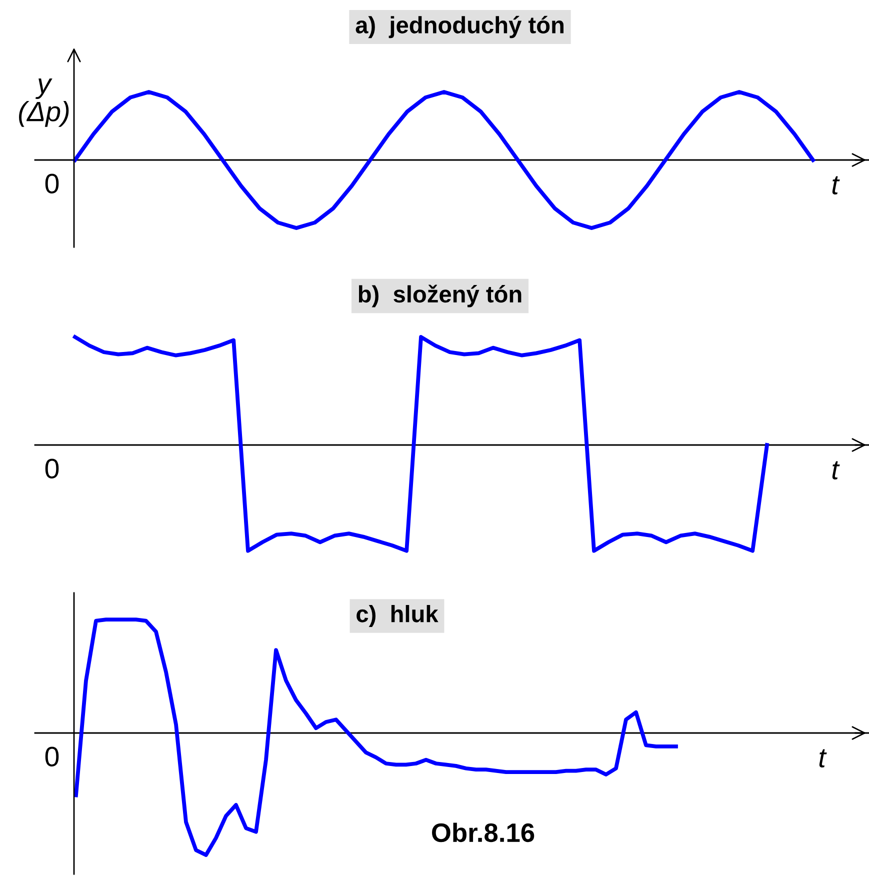 This screenshot has height=877, width=869. What do you see at coordinates (440, 296) in the screenshot?
I see `chart-title: b) složený tón` at bounding box center [440, 296].